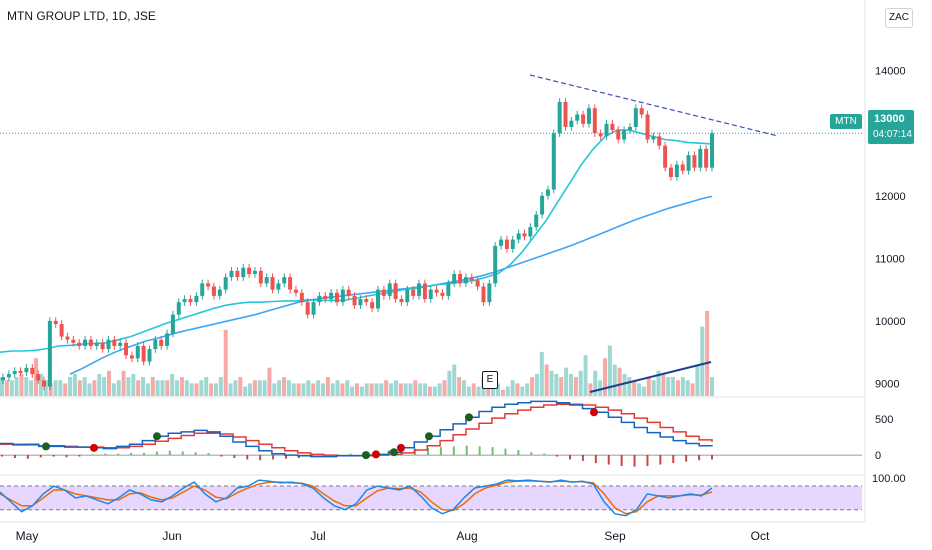 This screenshot has width=932, height=550. Describe the element at coordinates (81, 16) in the screenshot. I see `chart-title: MTN GROUP LTD, 1D, JSE` at that location.